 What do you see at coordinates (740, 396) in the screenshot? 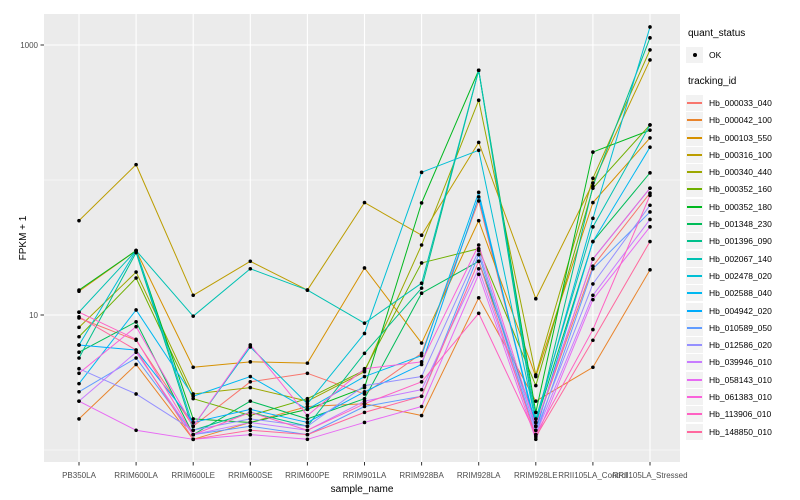
I see `legend-item-label: Hb_061383_010` at bounding box center [740, 396].